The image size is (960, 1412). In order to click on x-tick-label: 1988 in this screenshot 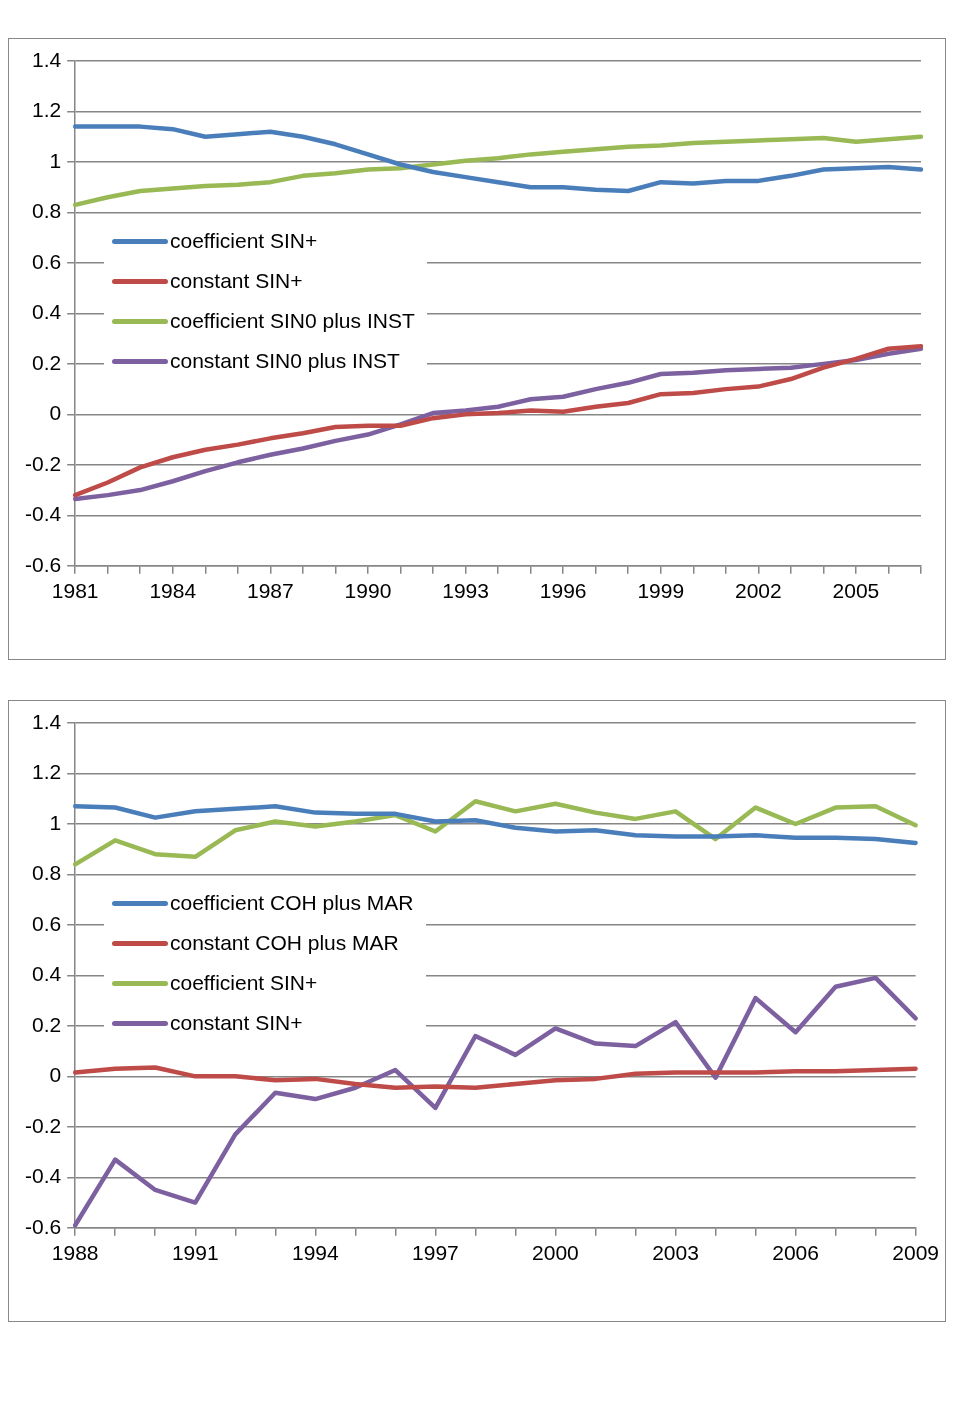, I will do `click(75, 1253)`.